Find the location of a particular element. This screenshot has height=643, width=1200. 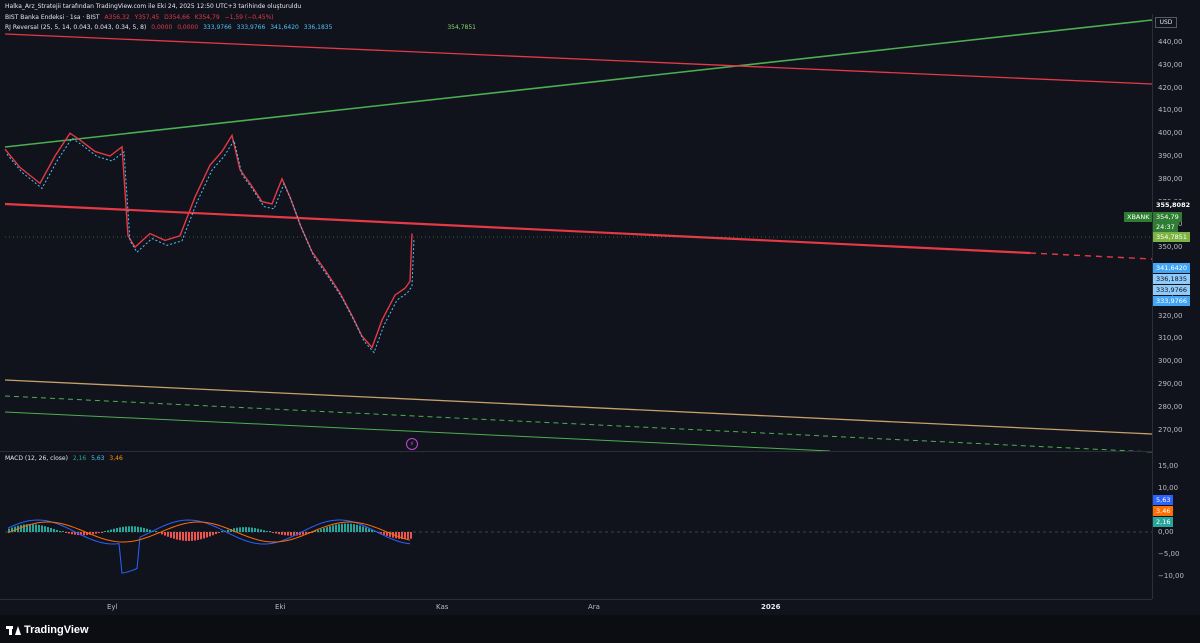

tan-trendline-lower is located at coordinates (578, 407).